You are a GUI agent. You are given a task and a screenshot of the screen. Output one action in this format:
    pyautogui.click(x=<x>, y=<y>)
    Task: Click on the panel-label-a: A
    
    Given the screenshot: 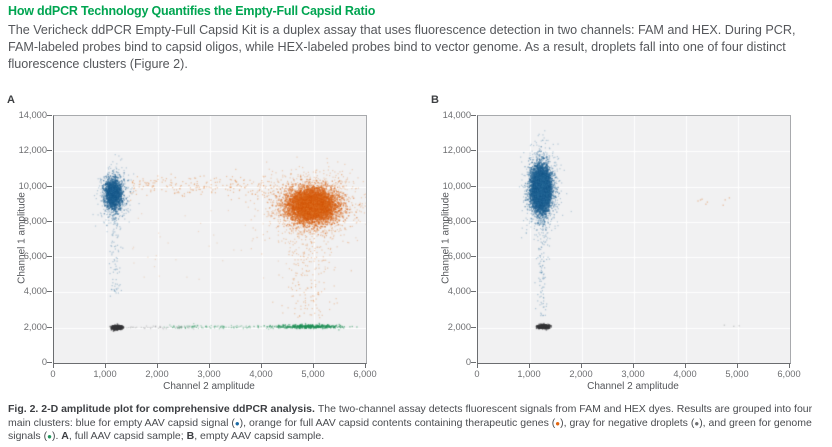 What is the action you would take?
    pyautogui.click(x=11, y=100)
    